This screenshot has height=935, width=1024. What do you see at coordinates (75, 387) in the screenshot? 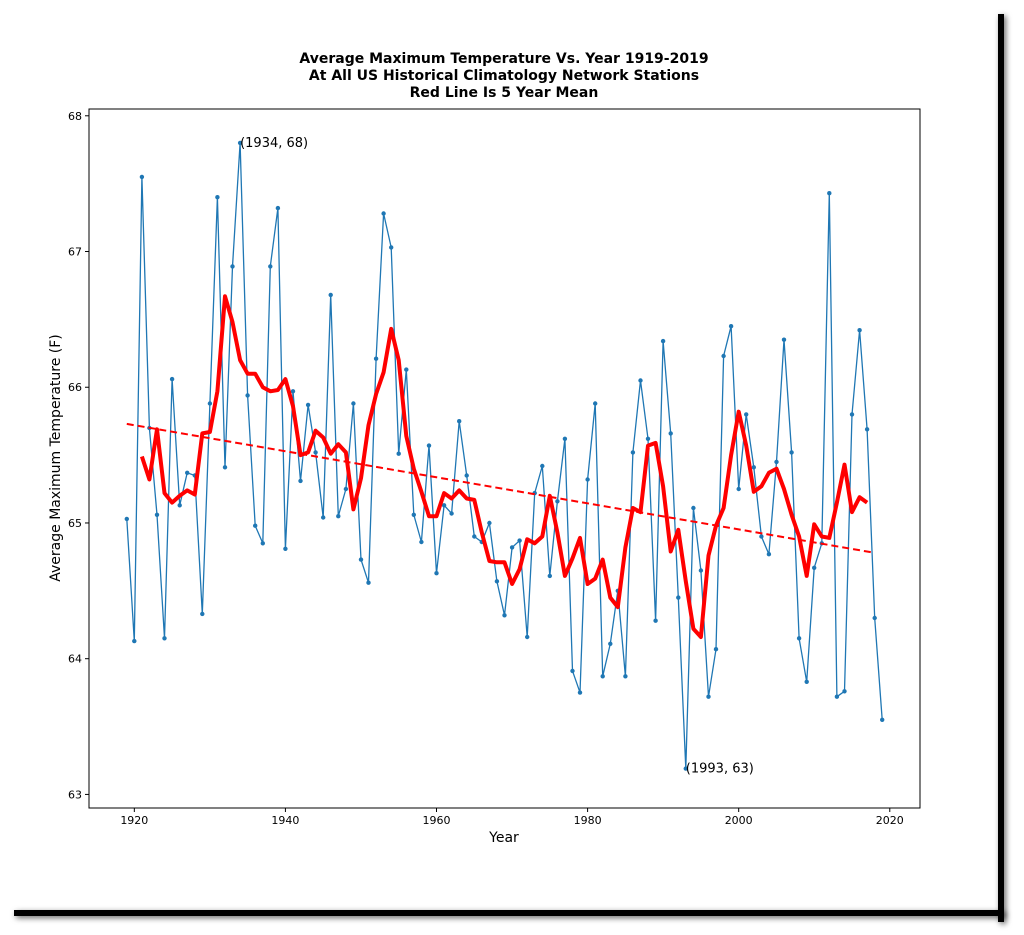
I see `y-tick-label-66: 66` at bounding box center [75, 387].